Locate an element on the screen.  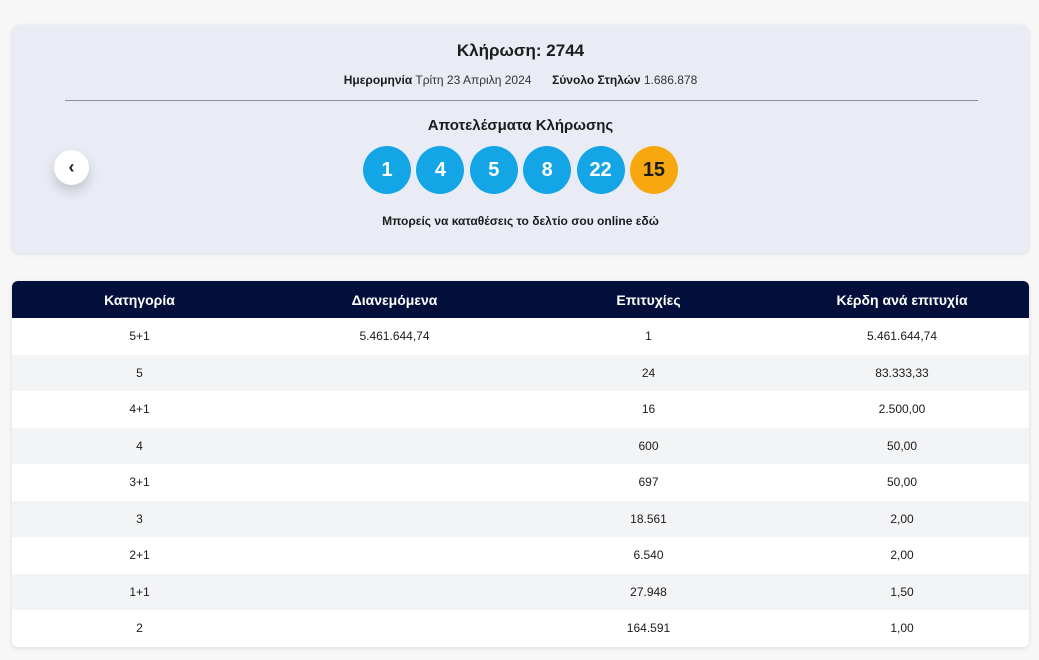
number-ball: 8 is located at coordinates (547, 170).